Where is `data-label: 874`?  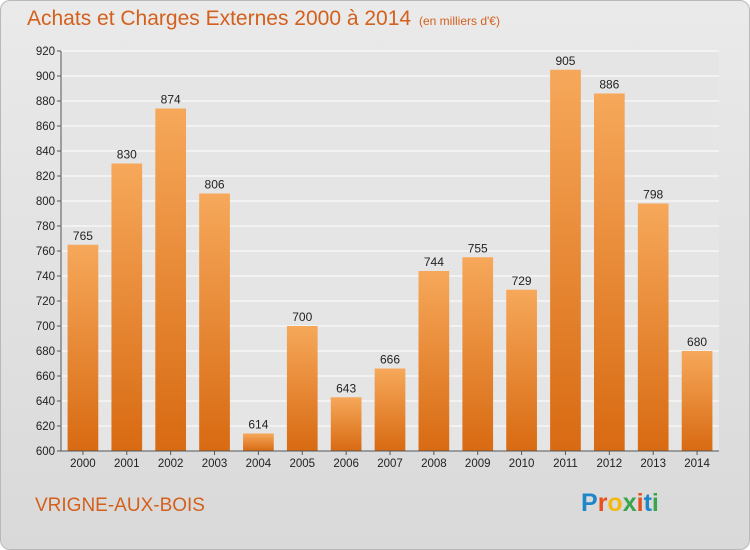
data-label: 874 is located at coordinates (171, 100).